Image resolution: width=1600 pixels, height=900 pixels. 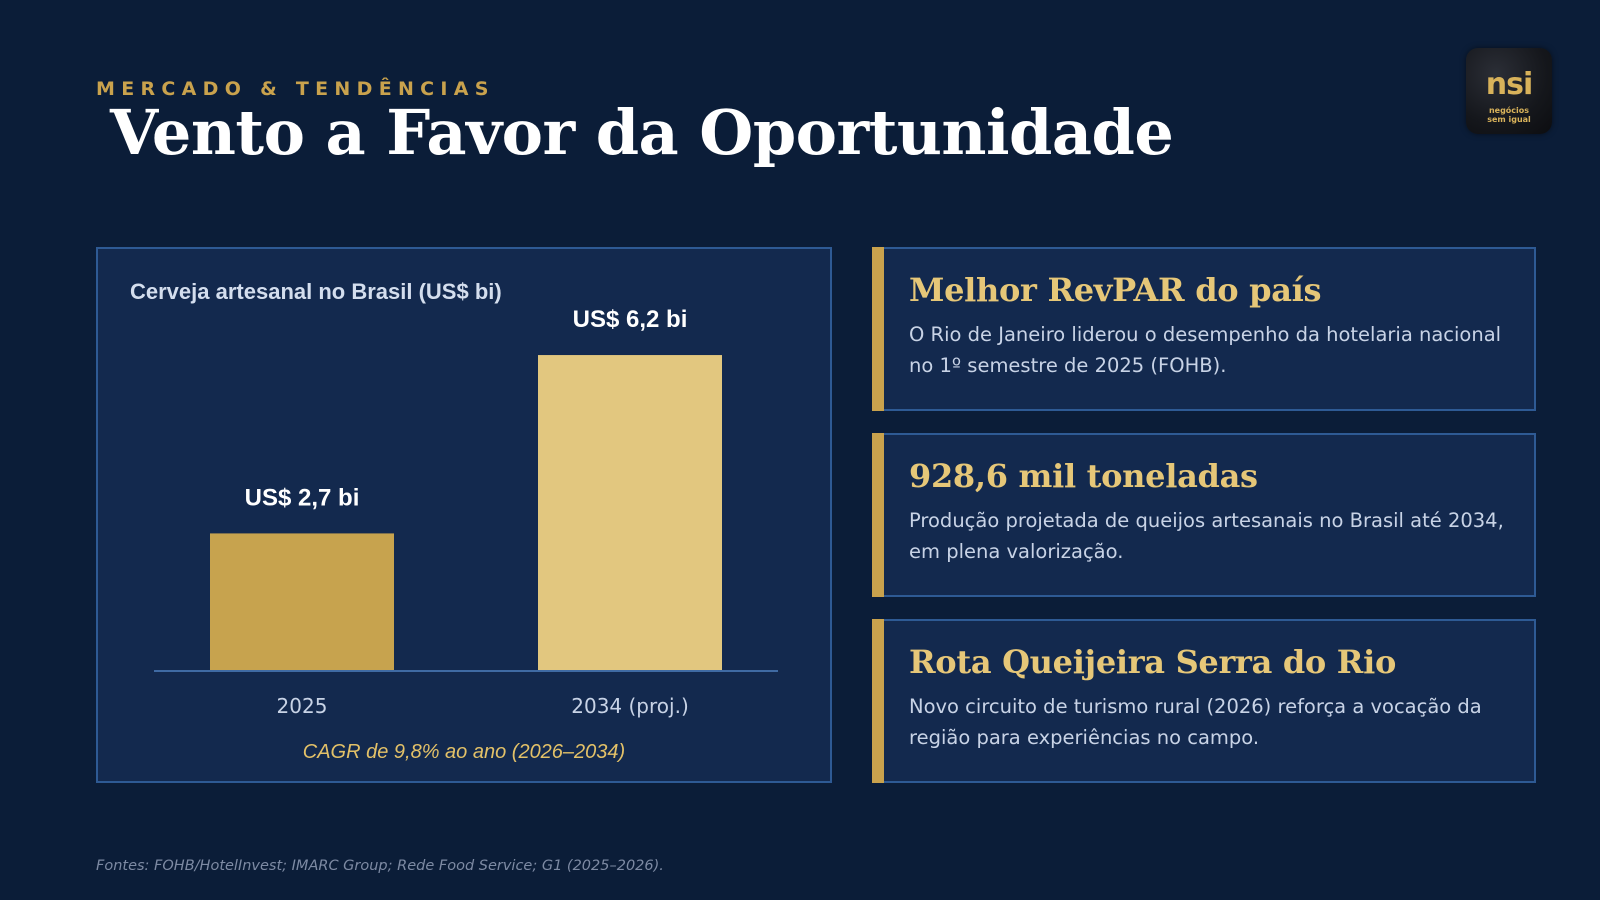 What do you see at coordinates (630, 706) in the screenshot?
I see `x-tick-label: 2034 (proj.)` at bounding box center [630, 706].